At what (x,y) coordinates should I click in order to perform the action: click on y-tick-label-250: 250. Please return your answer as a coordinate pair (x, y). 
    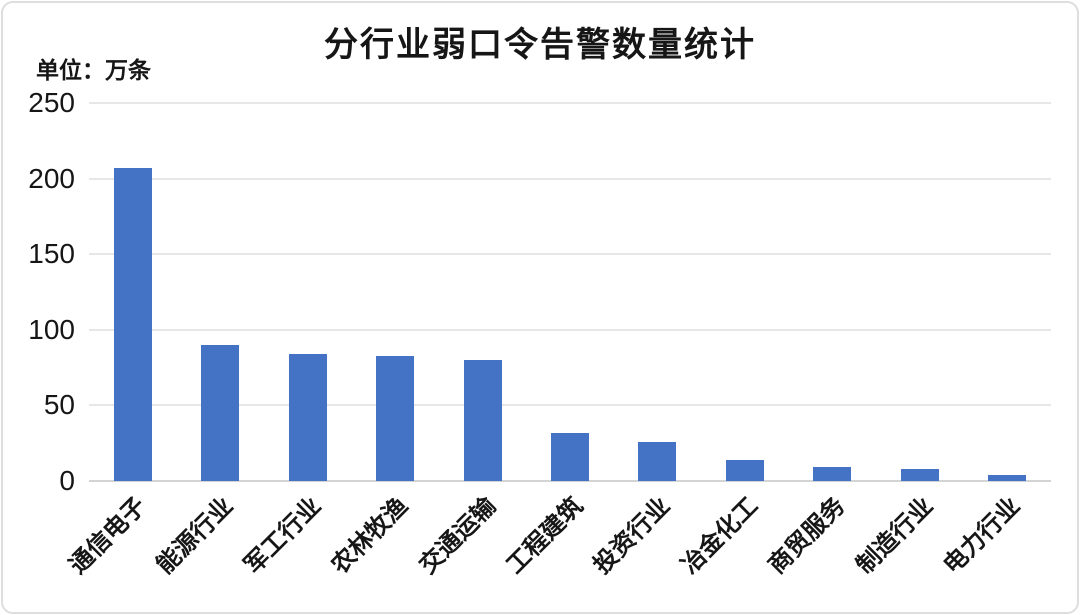
    Looking at the image, I should click on (51, 102).